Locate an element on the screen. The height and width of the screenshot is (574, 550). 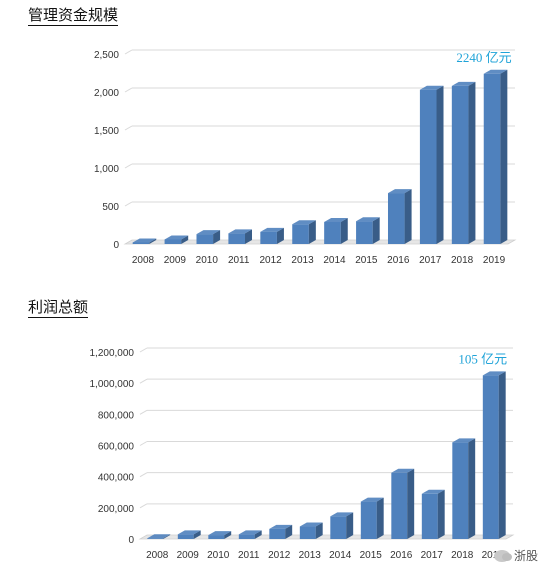
x-tick-label: 2013 is located at coordinates (302, 260).